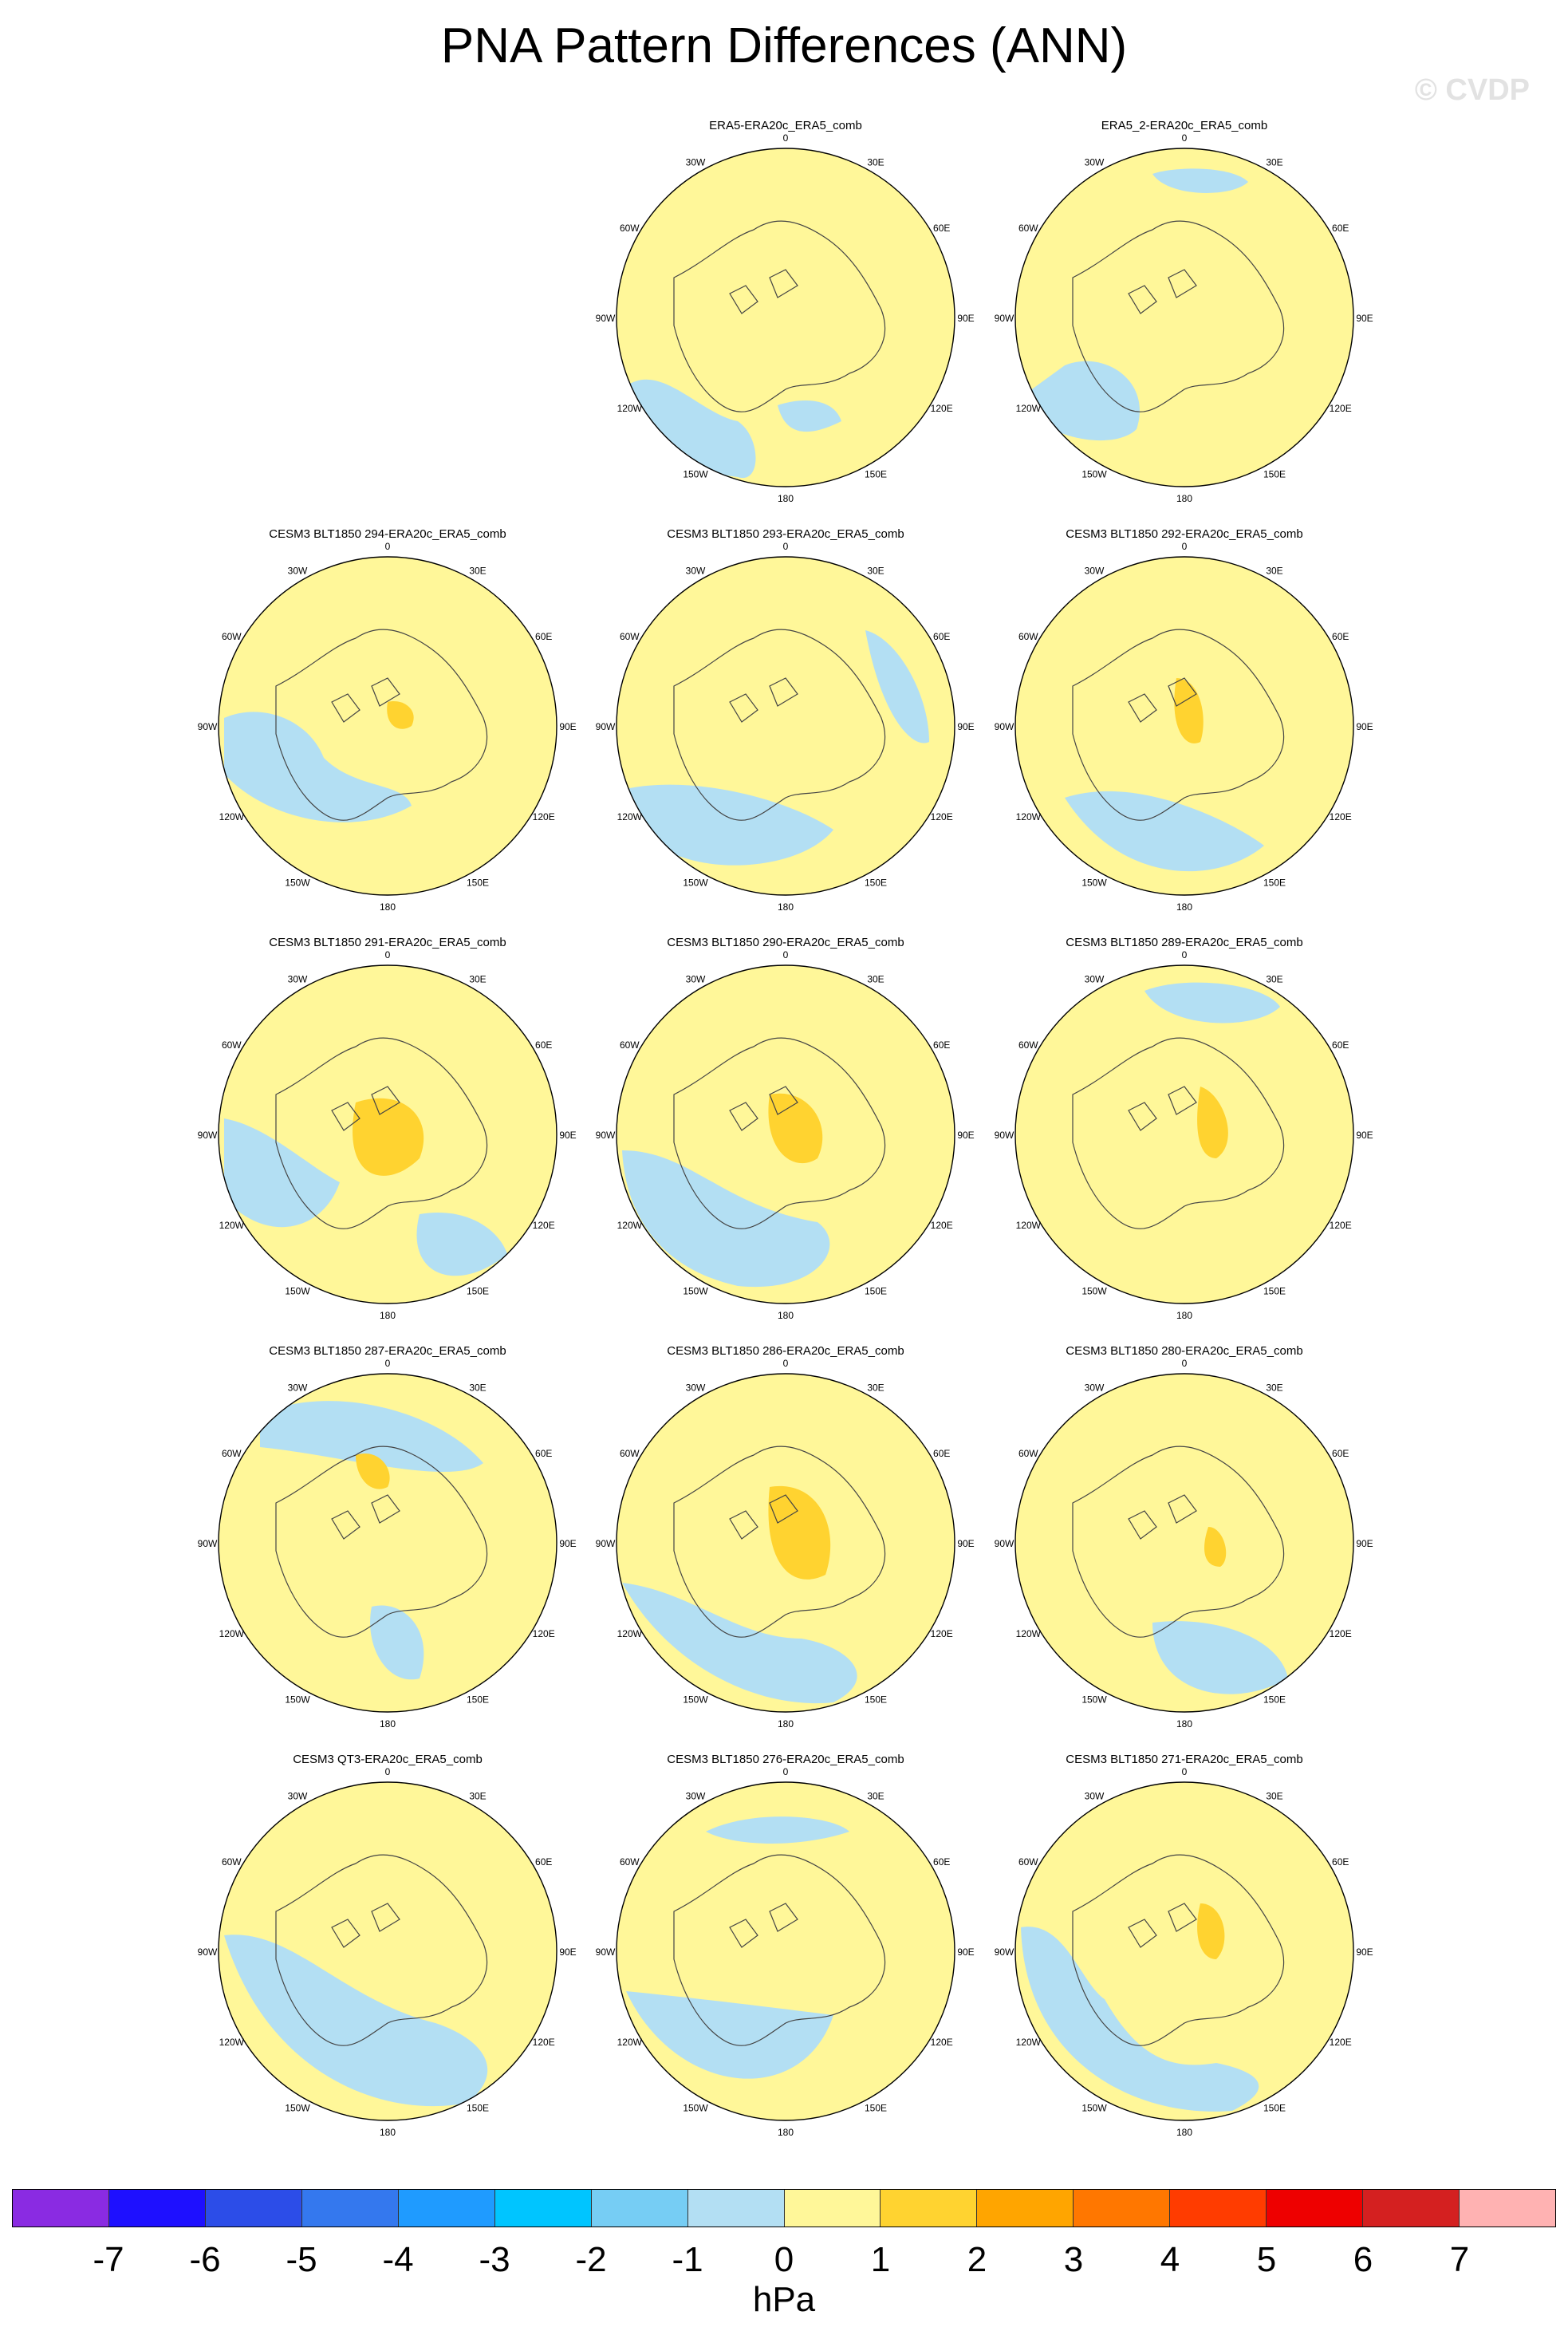 The height and width of the screenshot is (2335, 1568). I want to click on panel-title: ERA5-ERA20c_ERA5_comb, so click(786, 125).